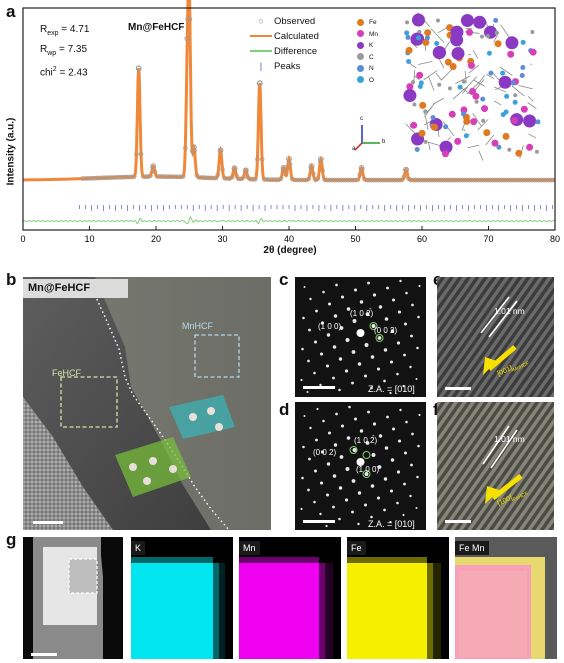 The image size is (564, 663). Describe the element at coordinates (156, 239) in the screenshot. I see `x-tick-label: 20` at that location.